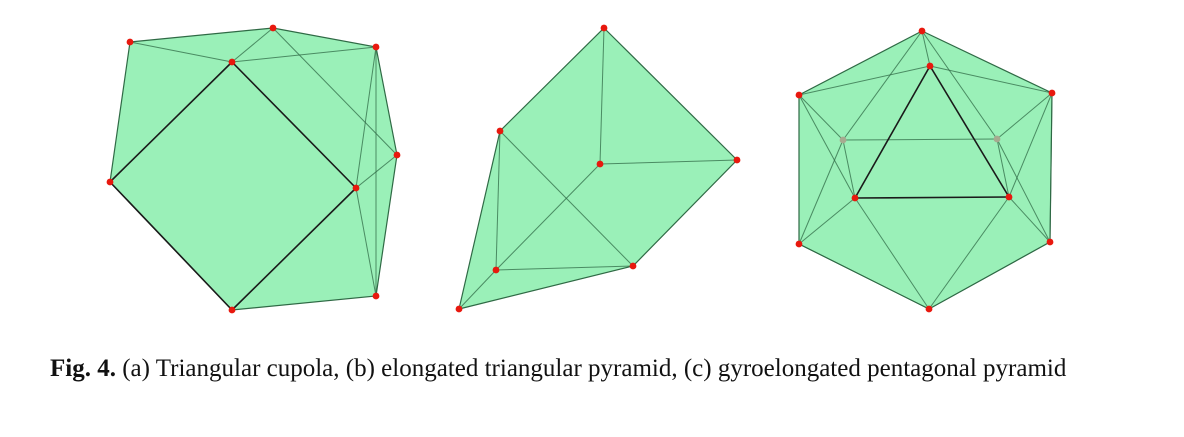 Image resolution: width=1184 pixels, height=437 pixels. What do you see at coordinates (83, 368) in the screenshot?
I see `figure-label: Fig. 4.` at bounding box center [83, 368].